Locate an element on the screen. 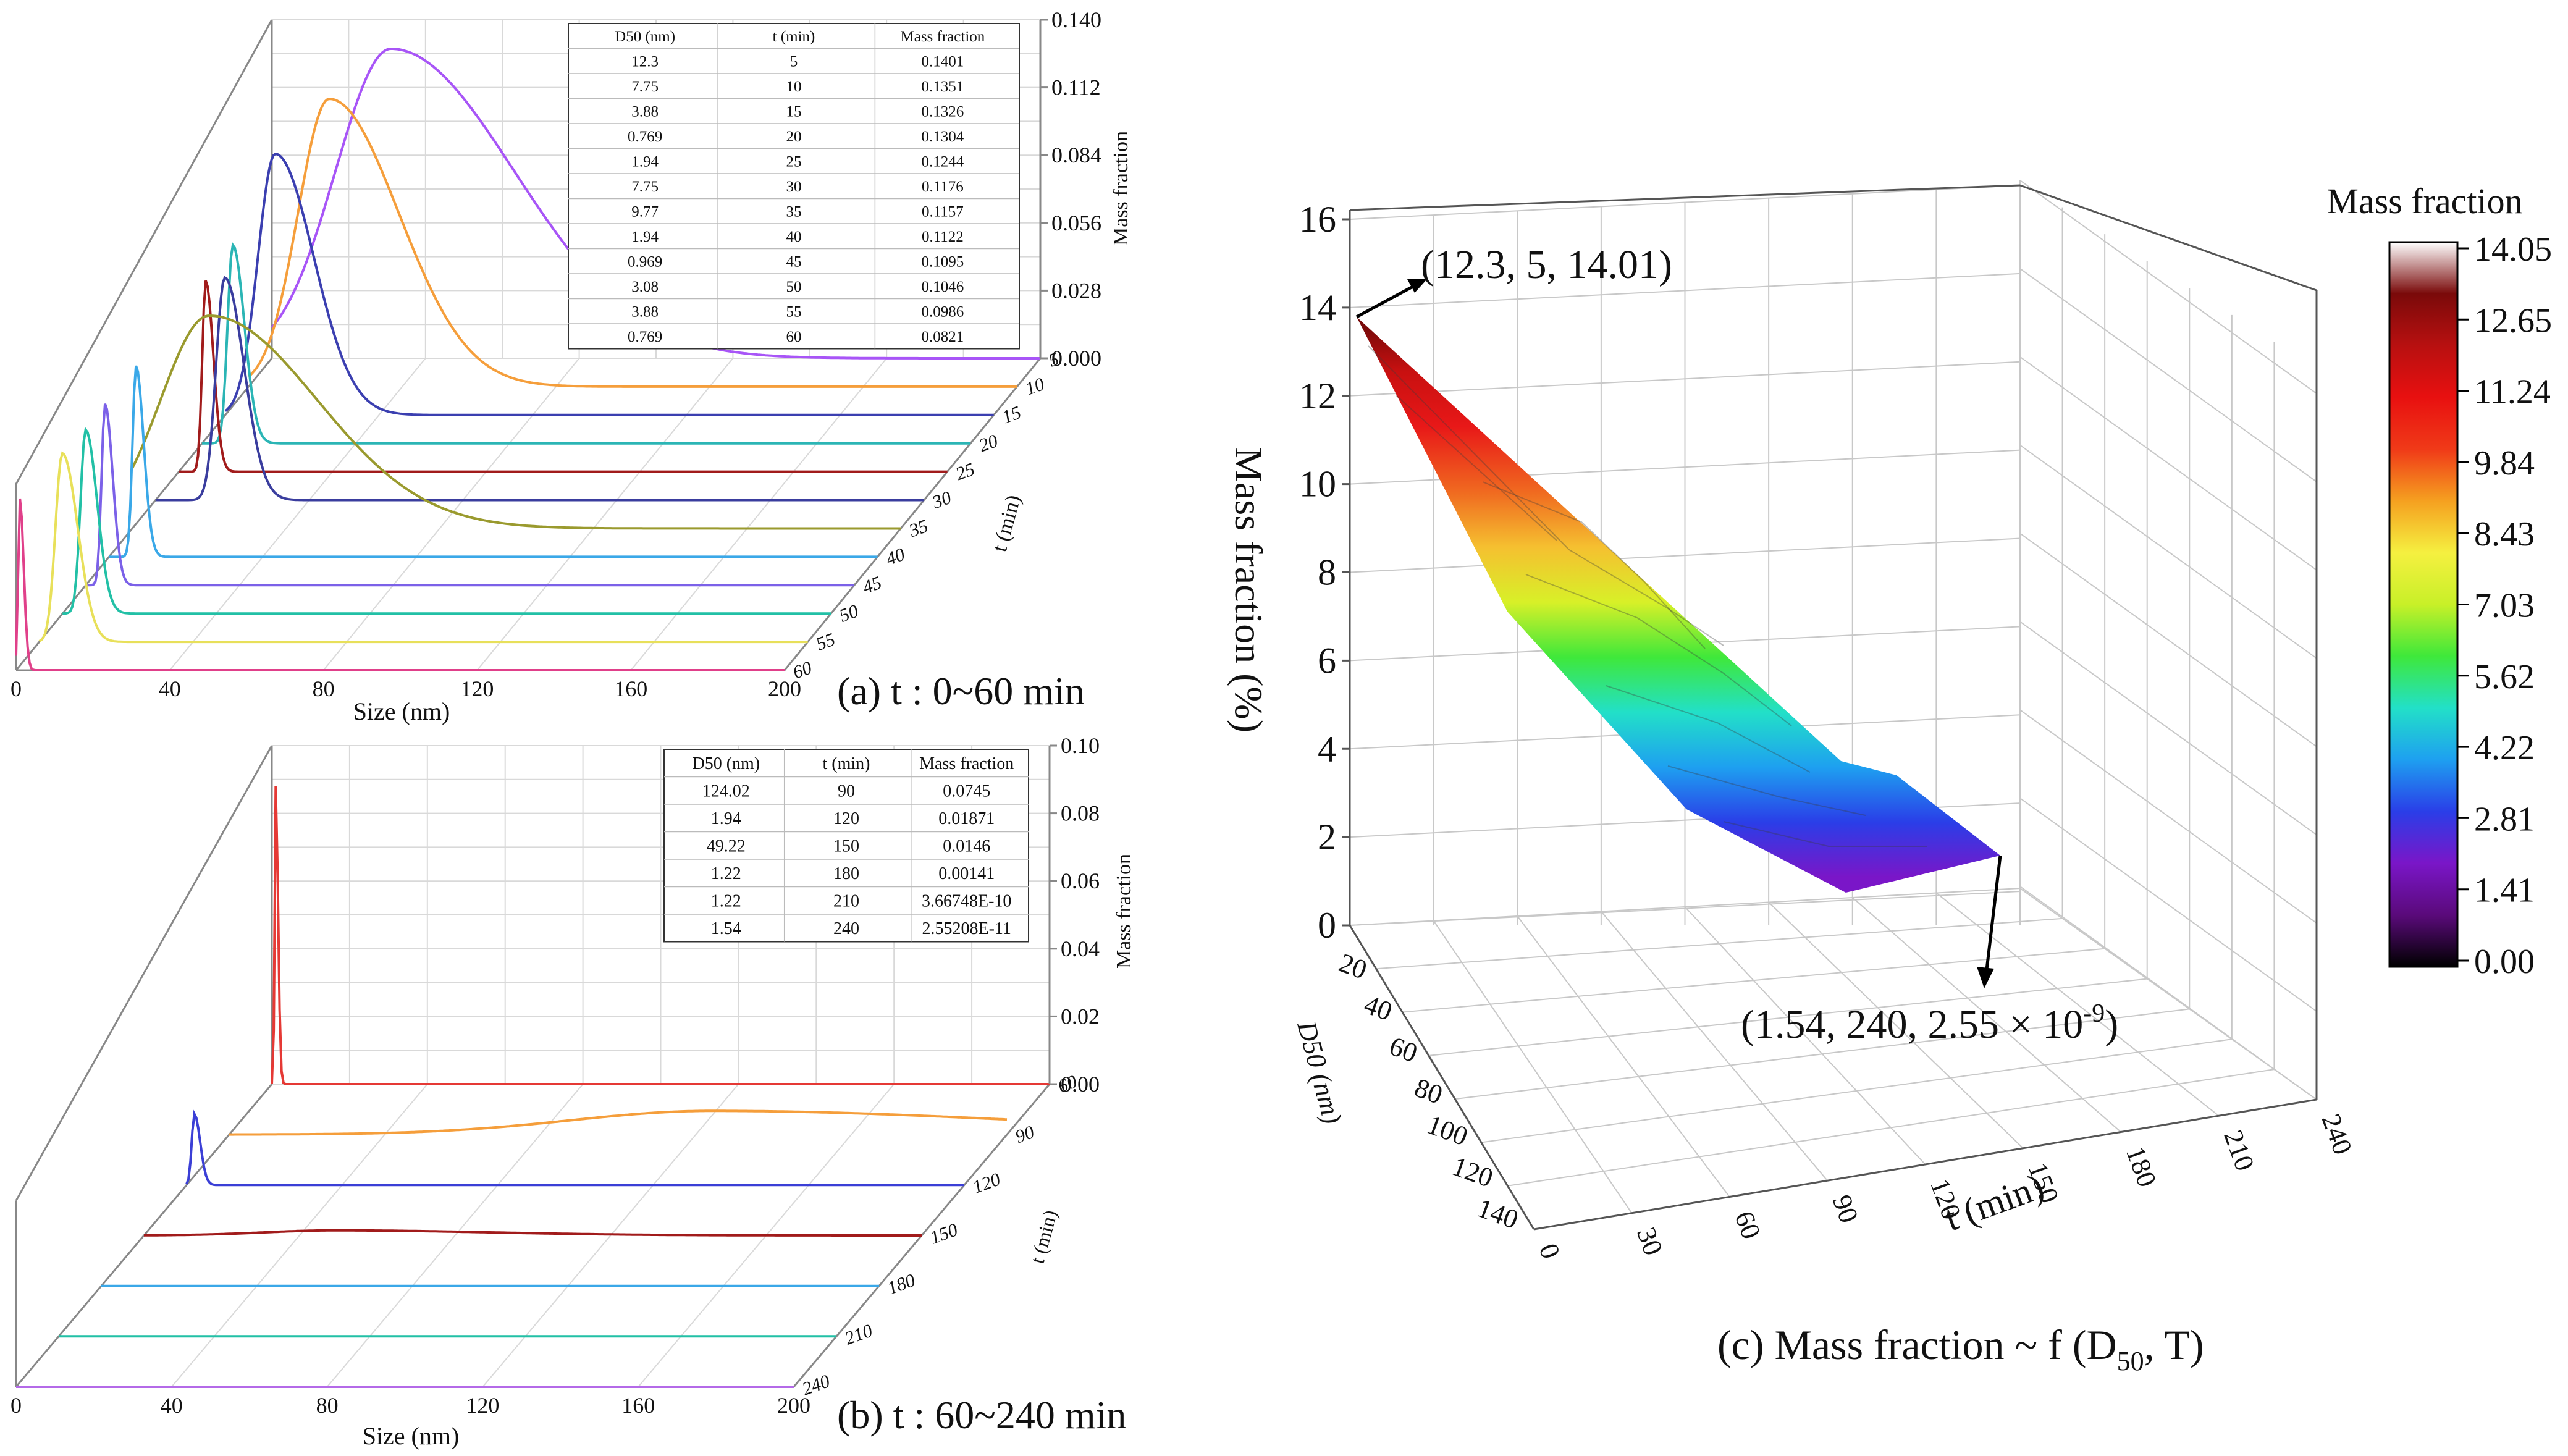  x-tick-label: 160 is located at coordinates (630, 689).